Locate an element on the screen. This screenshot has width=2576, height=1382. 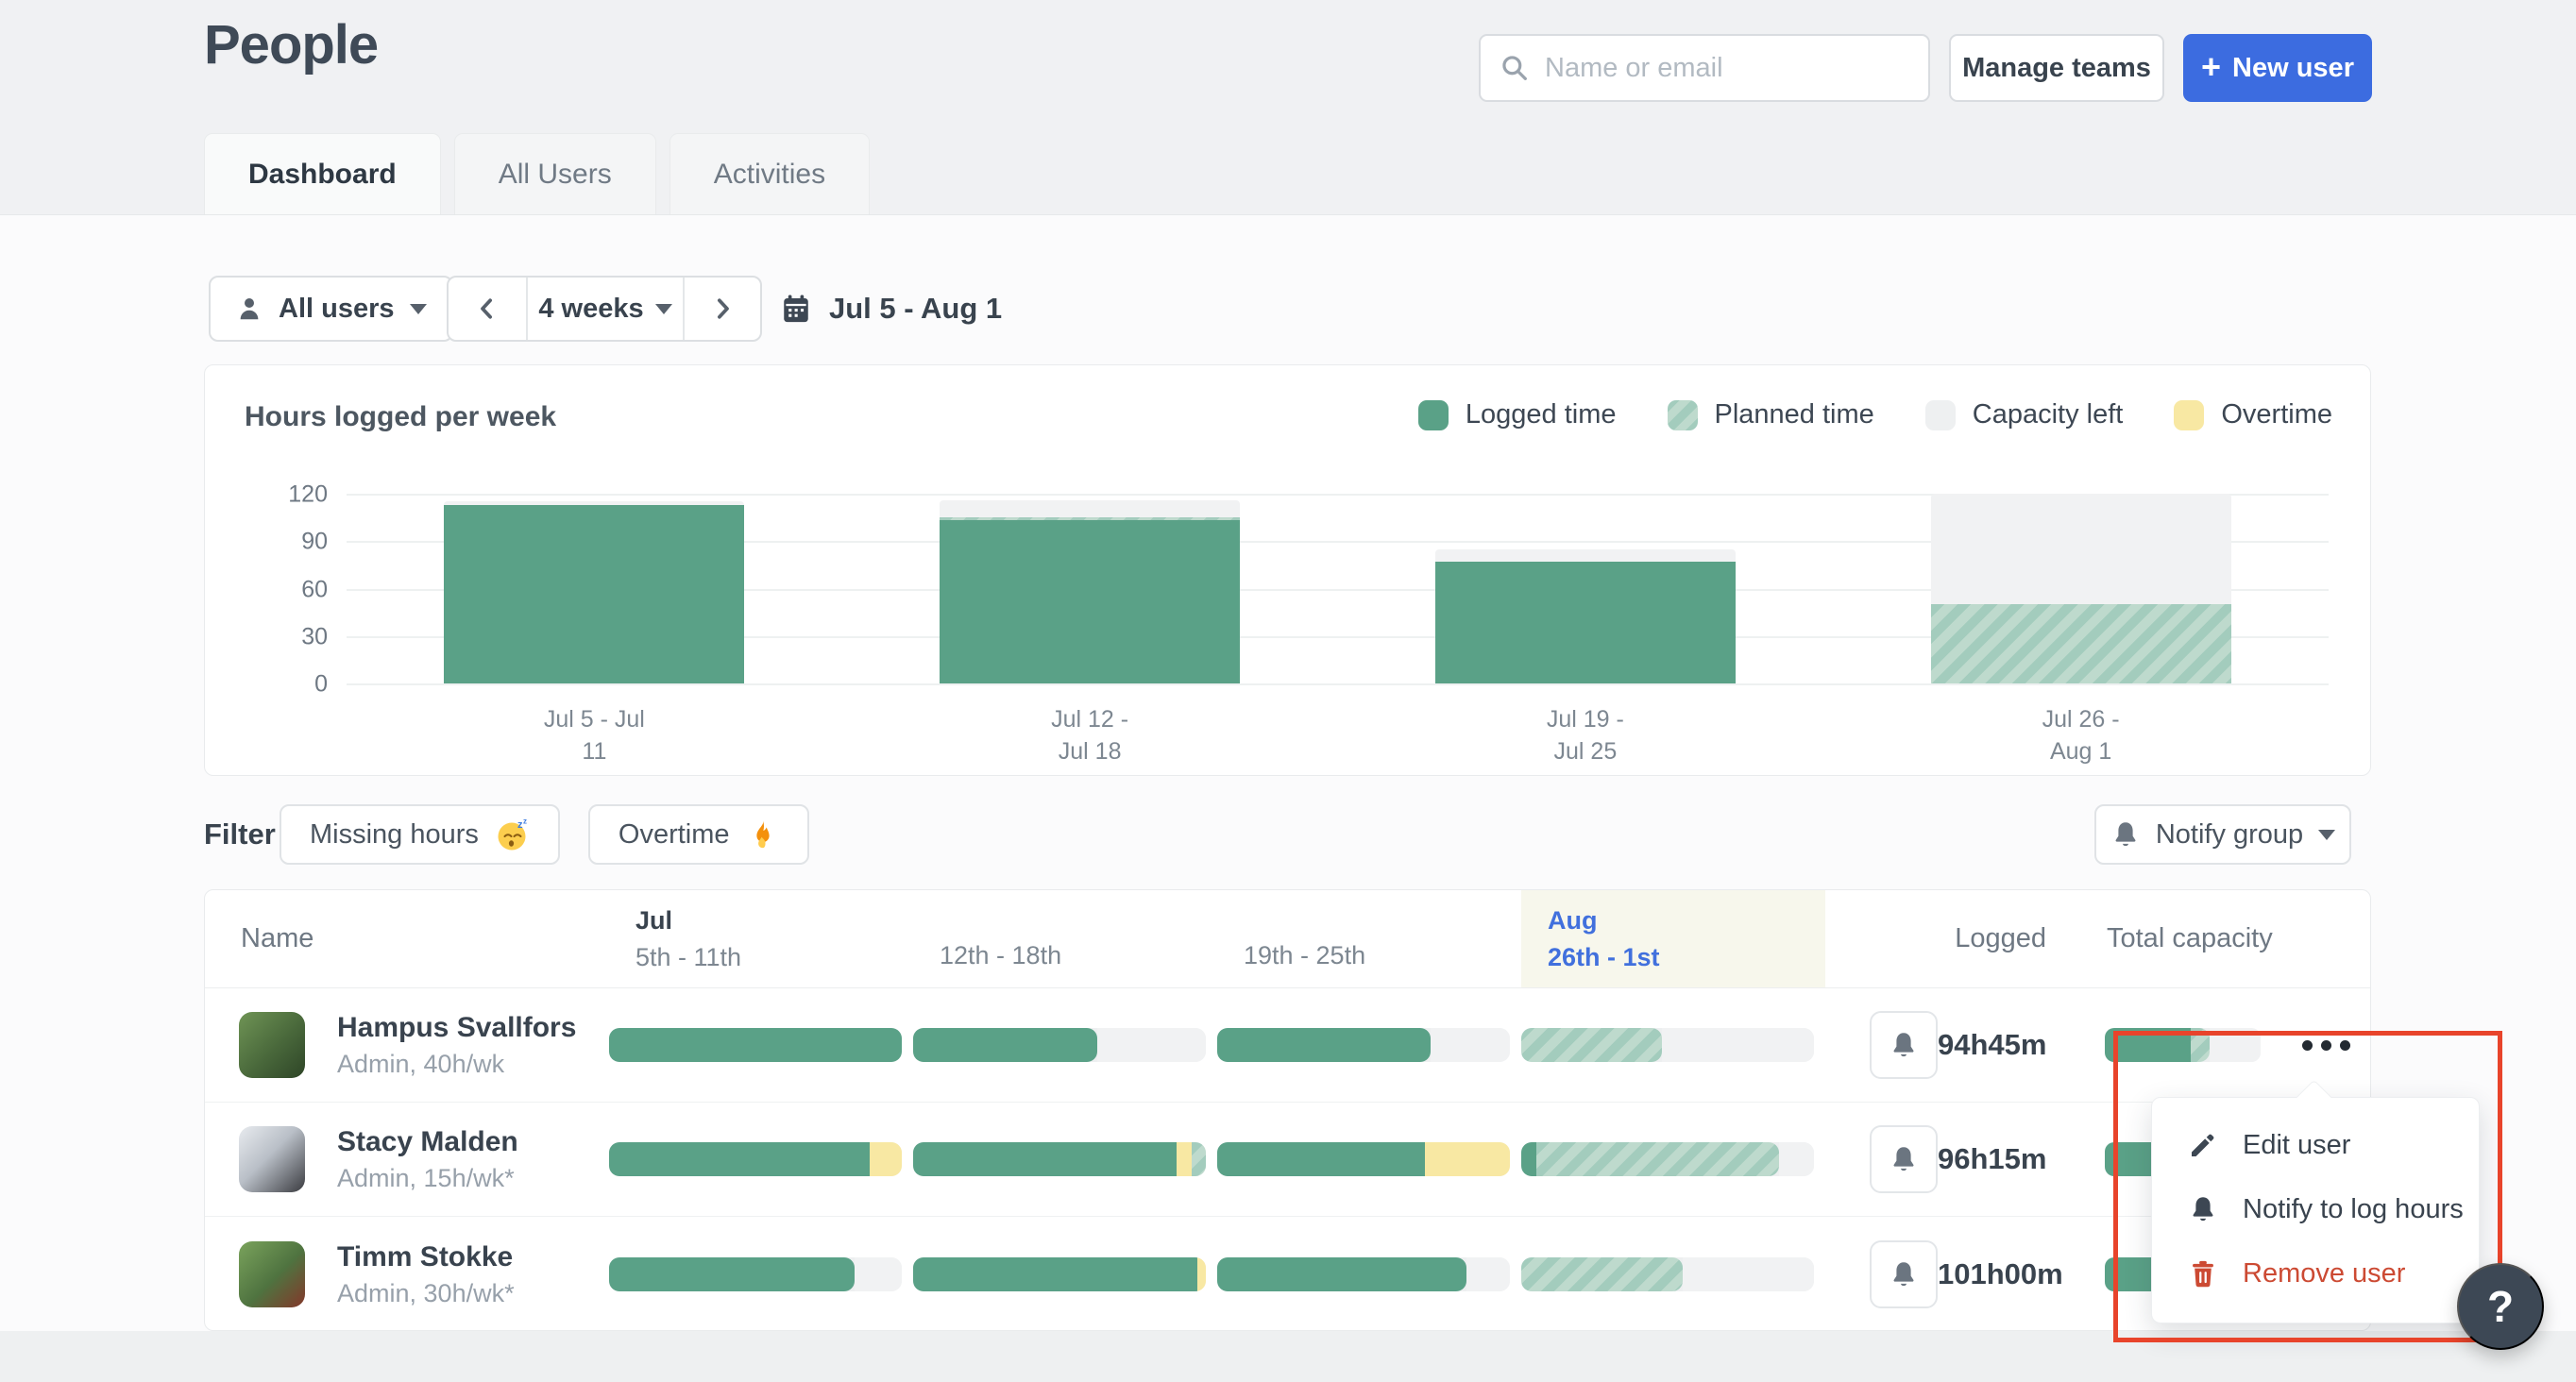
capacity-bar-track is located at coordinates (2183, 1045).